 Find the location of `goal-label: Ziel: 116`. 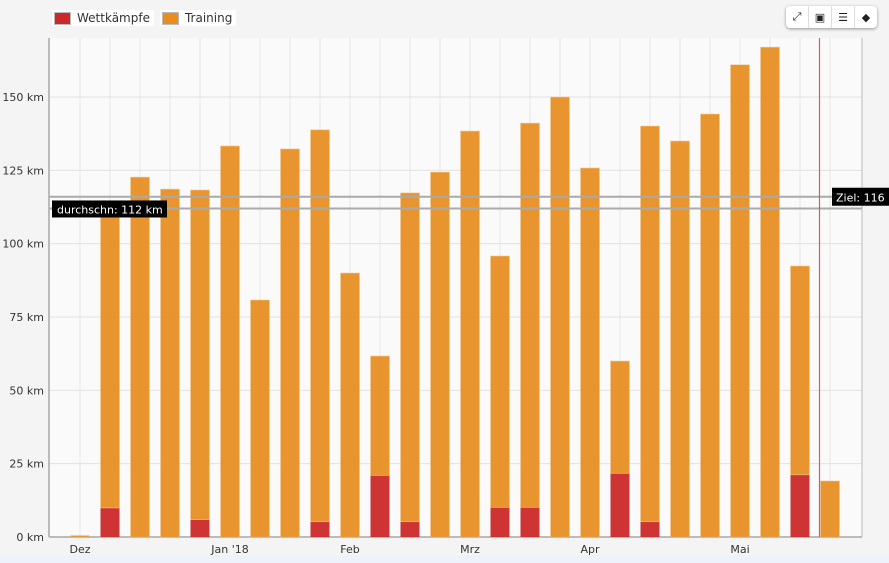

goal-label: Ziel: 116 is located at coordinates (860, 198).